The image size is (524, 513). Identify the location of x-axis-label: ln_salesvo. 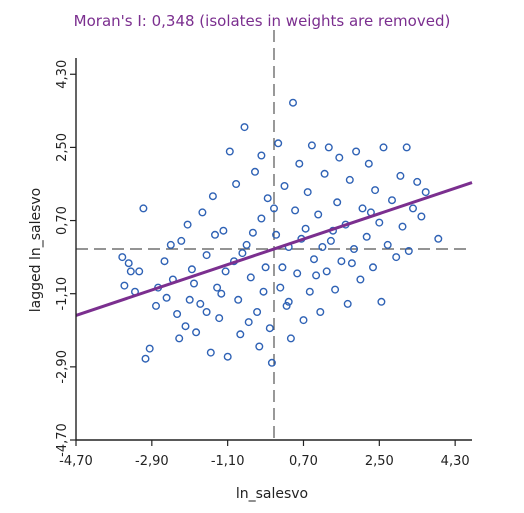
(272, 494).